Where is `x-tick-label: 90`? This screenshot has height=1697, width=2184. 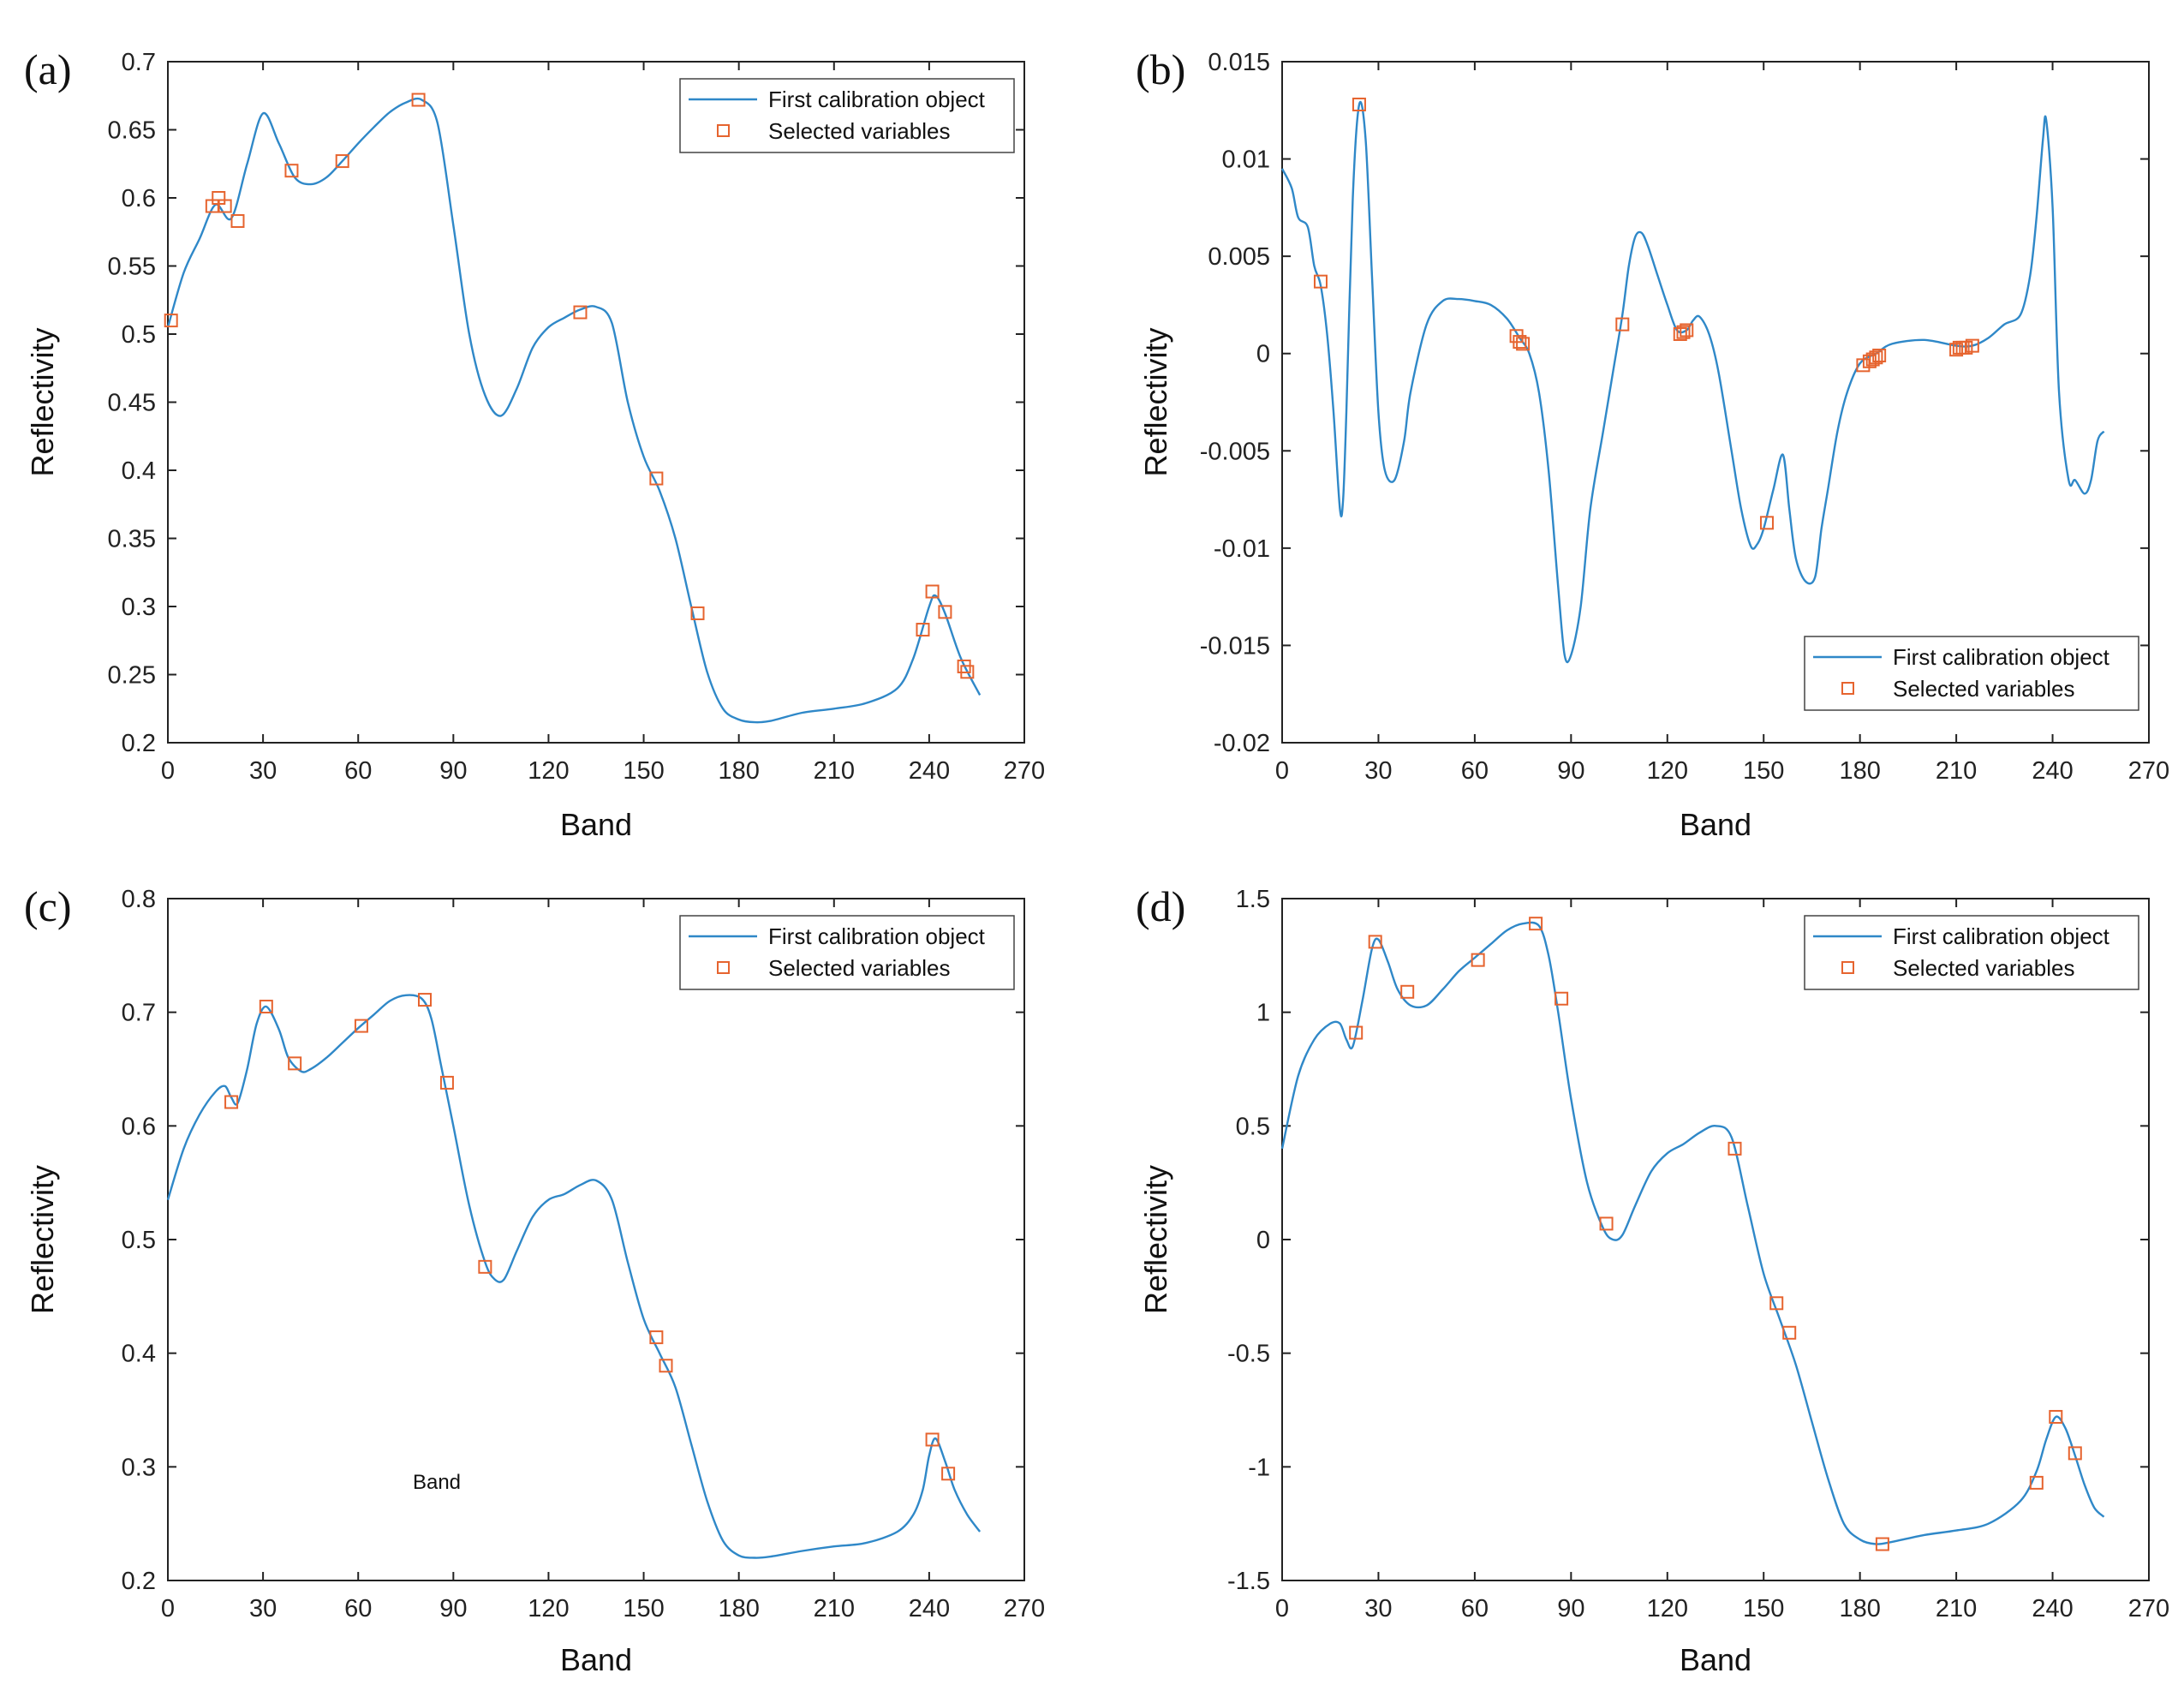
x-tick-label: 90 is located at coordinates (1571, 771).